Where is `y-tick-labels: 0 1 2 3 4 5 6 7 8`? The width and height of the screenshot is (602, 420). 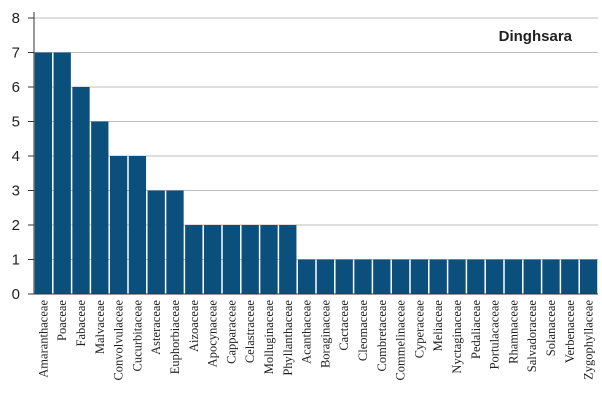 y-tick-labels: 0 1 2 3 4 5 6 7 8 is located at coordinates (16, 156).